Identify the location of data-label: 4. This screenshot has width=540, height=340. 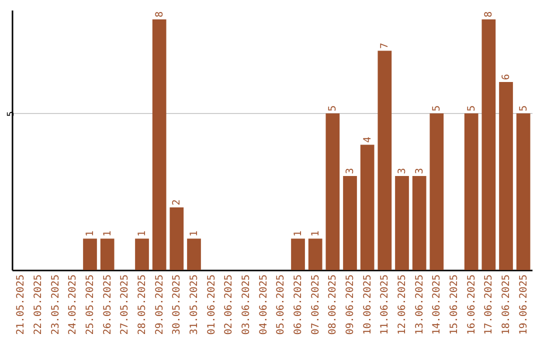
(368, 139).